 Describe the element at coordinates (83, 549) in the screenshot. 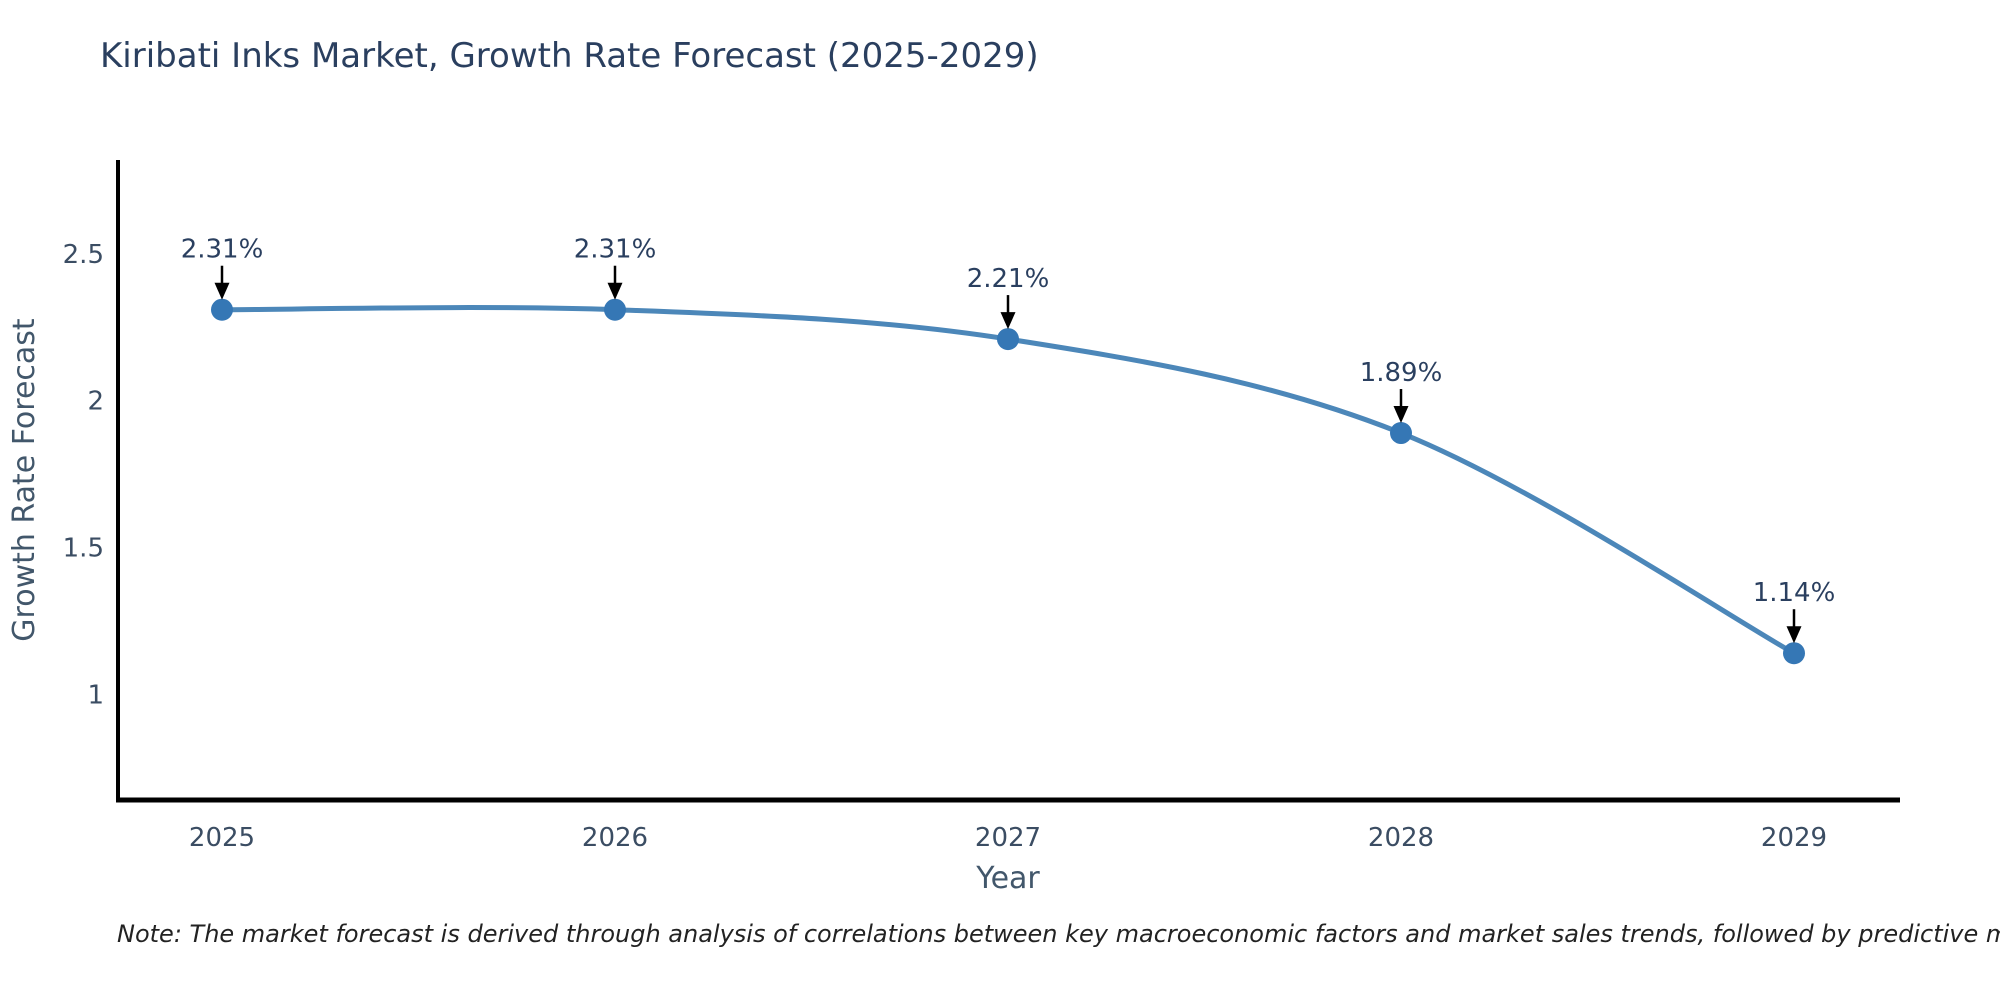

I see `y-tick-label: 1.5` at that location.